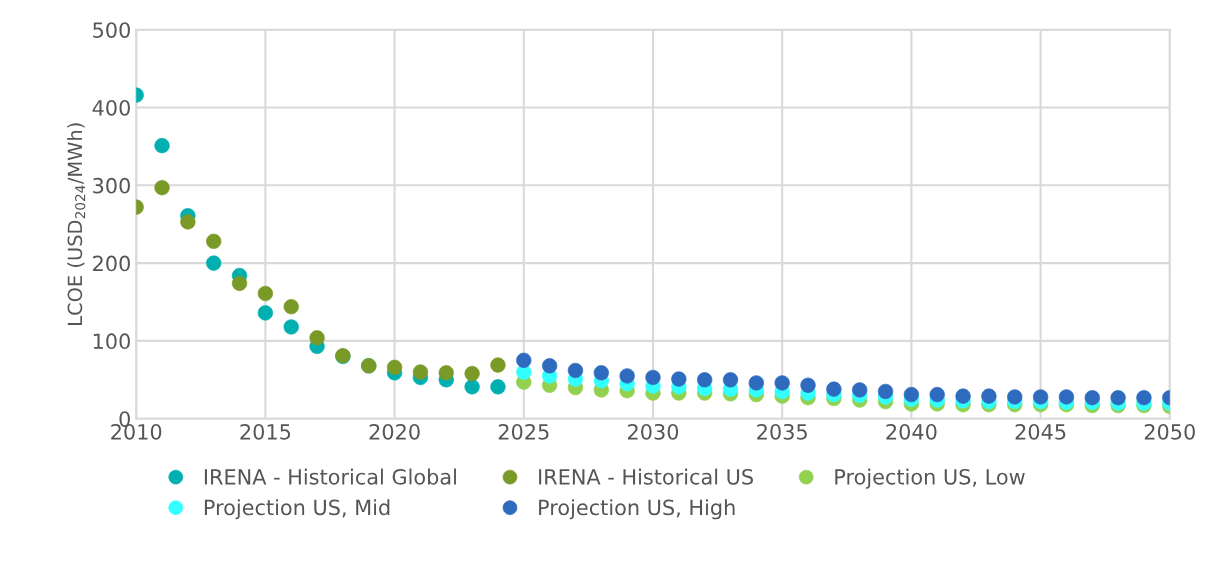 This screenshot has height=572, width=1216. I want to click on x-tick-label: 2030, so click(653, 431).